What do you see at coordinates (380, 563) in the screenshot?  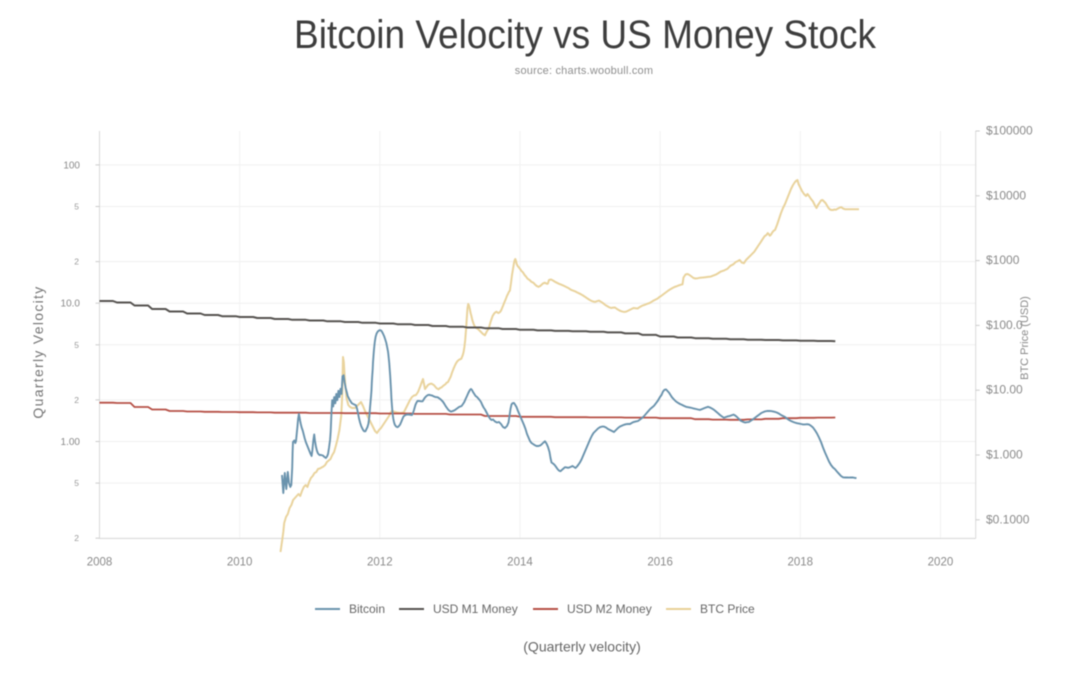 I see `svg-text: 2012` at bounding box center [380, 563].